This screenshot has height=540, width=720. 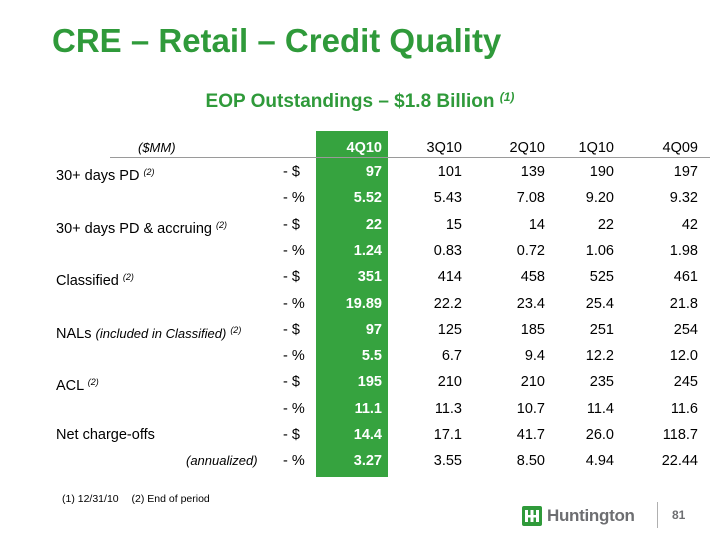 What do you see at coordinates (87, 281) in the screenshot?
I see `row-label-text: Classified` at bounding box center [87, 281].